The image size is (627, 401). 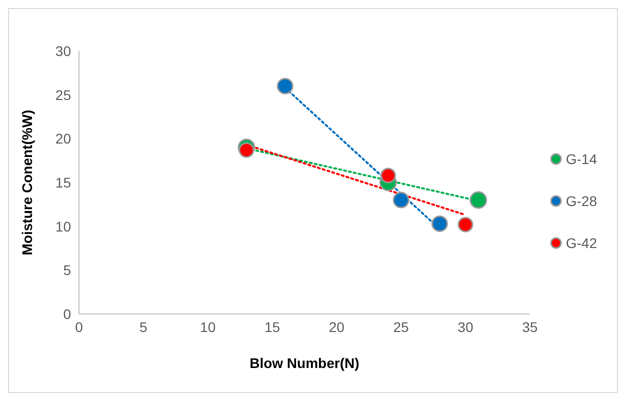 What do you see at coordinates (79, 326) in the screenshot?
I see `x-tick-label: 0` at bounding box center [79, 326].